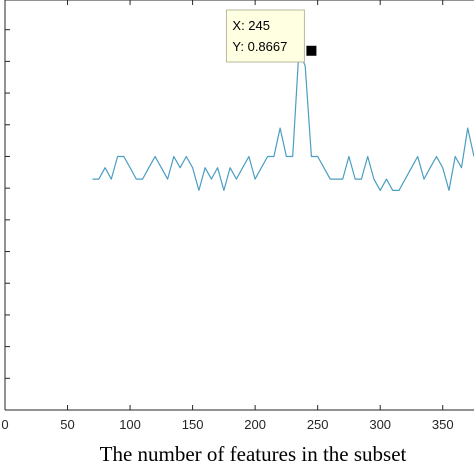 This screenshot has height=474, width=474. What do you see at coordinates (255, 424) in the screenshot?
I see `x-tick-label: 200` at bounding box center [255, 424].